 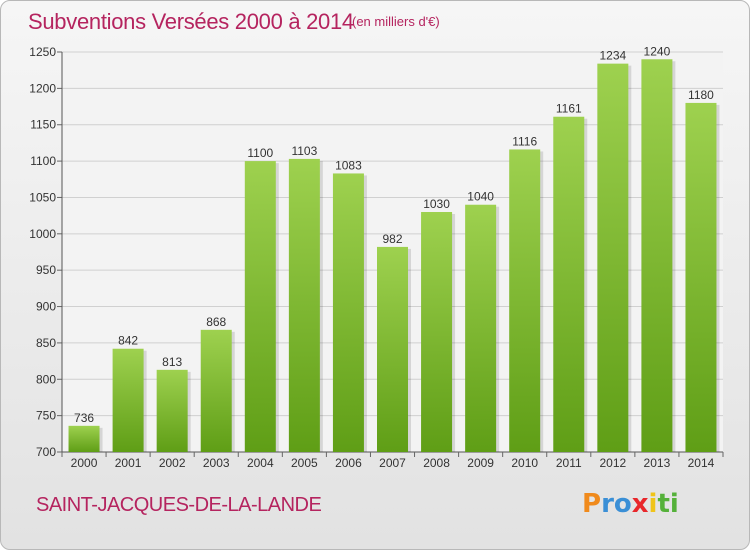 What do you see at coordinates (524, 141) in the screenshot?
I see `data-label: 1116` at bounding box center [524, 141].